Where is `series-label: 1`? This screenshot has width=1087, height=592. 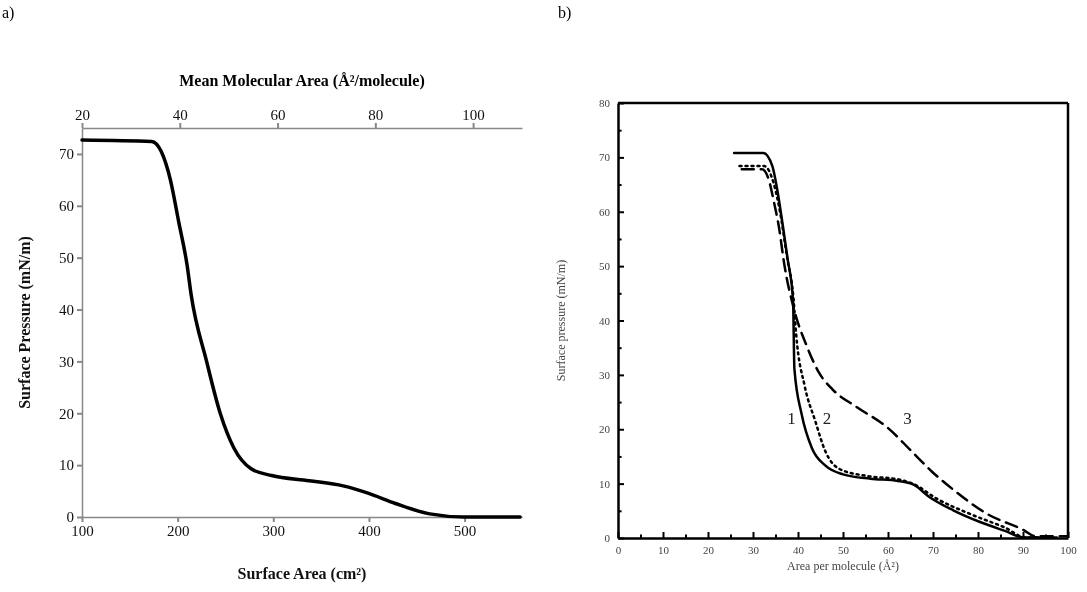 series-label: 1 is located at coordinates (791, 419).